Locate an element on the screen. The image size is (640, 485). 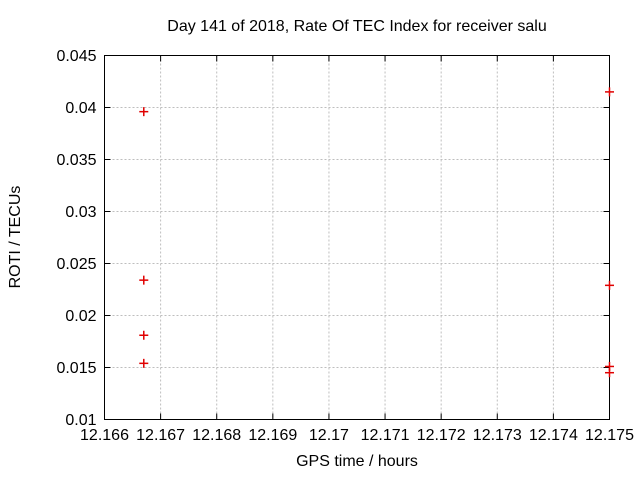
y-tick-label: 0.035 is located at coordinates (76, 160).